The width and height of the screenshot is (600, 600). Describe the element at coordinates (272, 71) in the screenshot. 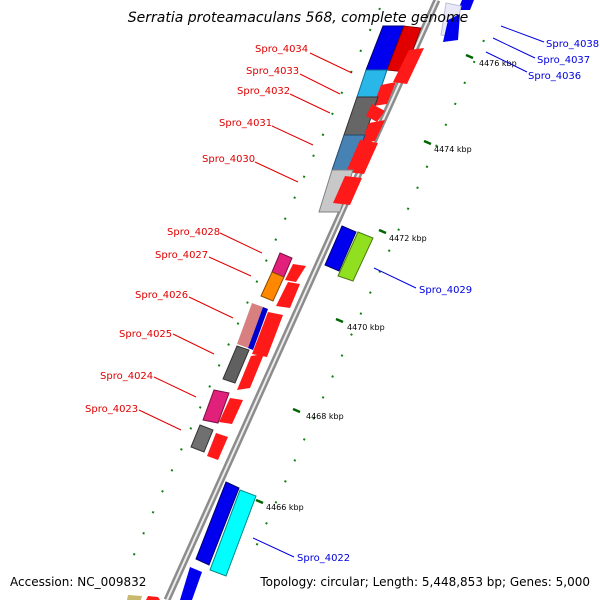

I see `label-spro-4033: Spro_4033` at that location.